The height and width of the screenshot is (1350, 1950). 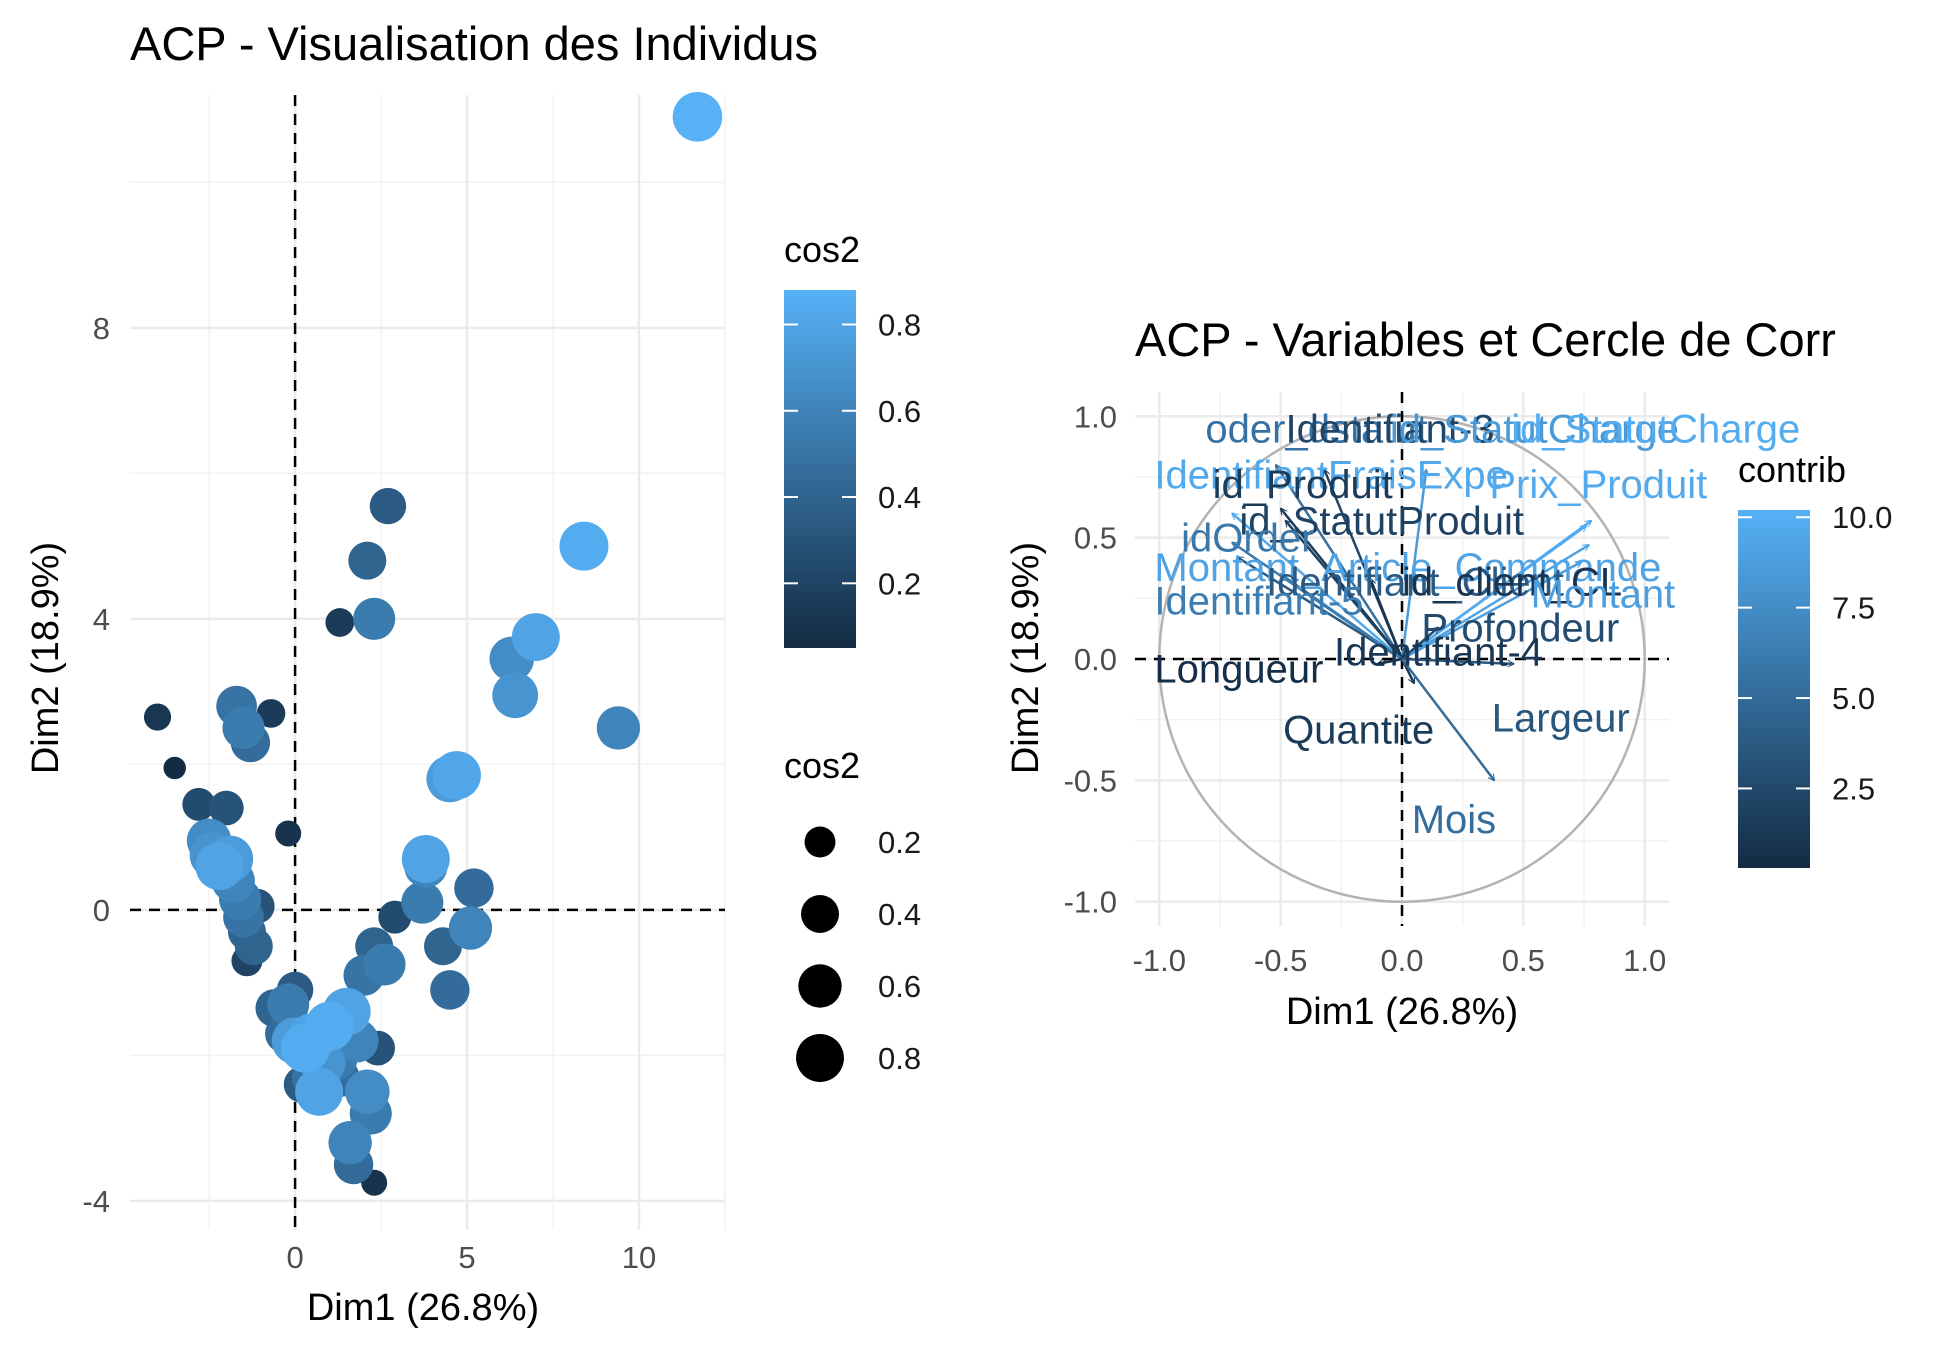 I want to click on y-tick-label: -1.0, so click(x=1090, y=902).